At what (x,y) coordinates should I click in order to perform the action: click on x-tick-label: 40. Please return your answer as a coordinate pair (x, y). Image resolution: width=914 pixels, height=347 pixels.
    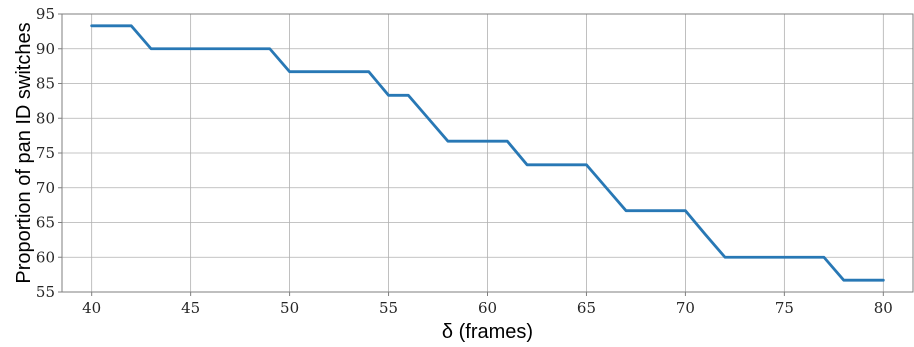
    Looking at the image, I should click on (91, 308).